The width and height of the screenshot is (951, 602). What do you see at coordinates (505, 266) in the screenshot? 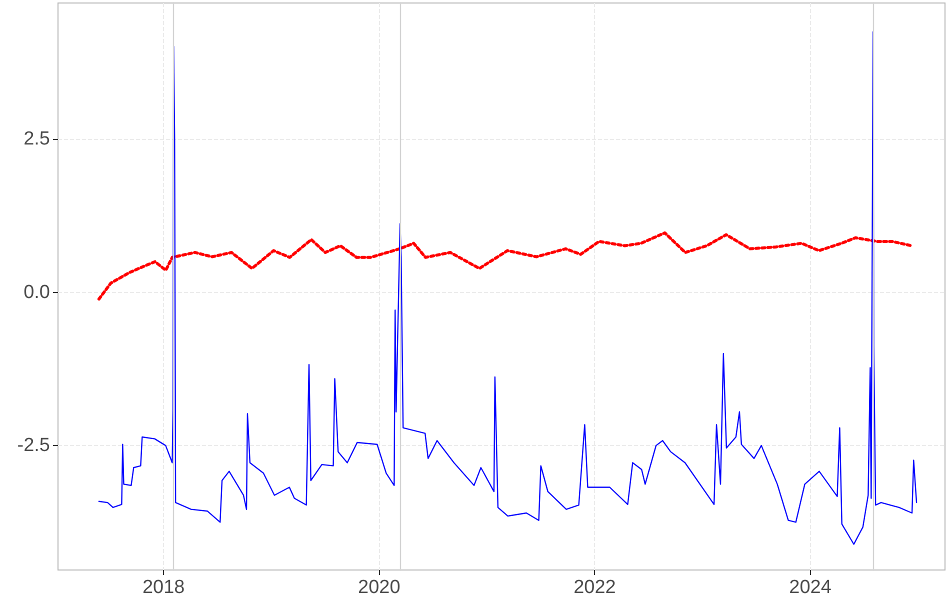
I see `line-series` at bounding box center [505, 266].